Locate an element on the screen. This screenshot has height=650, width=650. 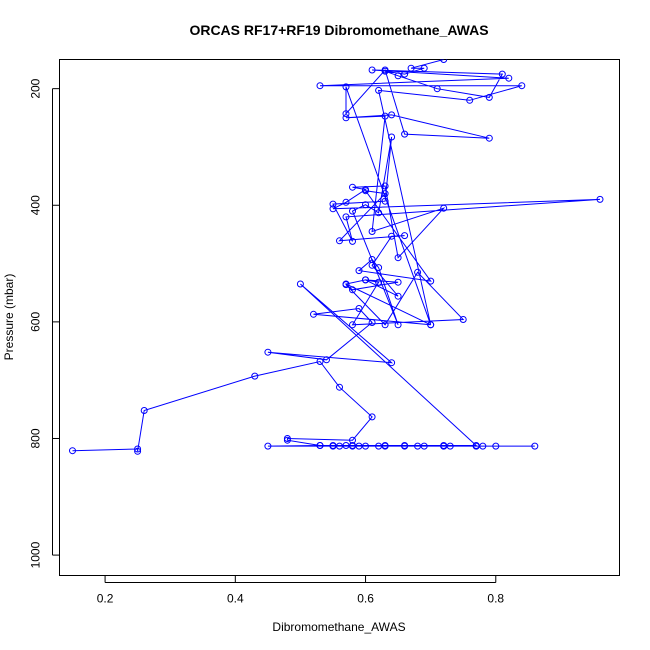
y-tick-label: 800 is located at coordinates (36, 438).